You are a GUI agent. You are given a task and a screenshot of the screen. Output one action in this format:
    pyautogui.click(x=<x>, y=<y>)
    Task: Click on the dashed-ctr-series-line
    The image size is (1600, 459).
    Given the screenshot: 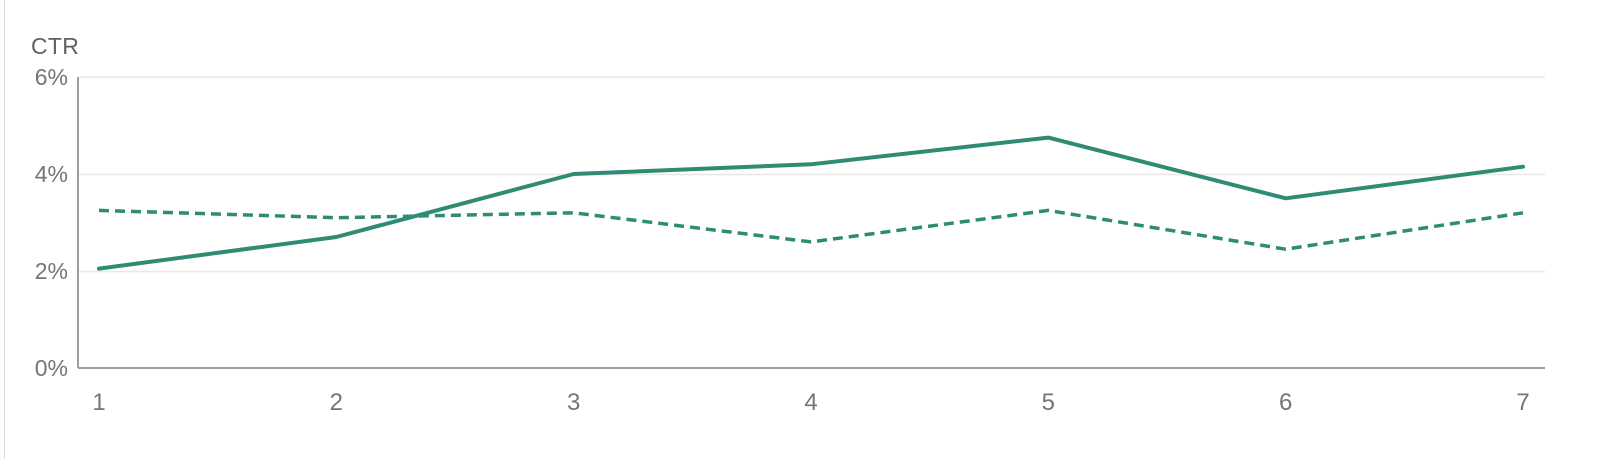 What is the action you would take?
    pyautogui.click(x=811, y=229)
    